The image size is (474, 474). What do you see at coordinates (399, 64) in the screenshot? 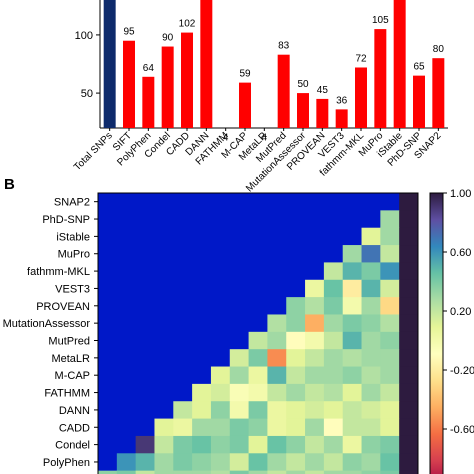
I see `bar-istable` at bounding box center [399, 64].